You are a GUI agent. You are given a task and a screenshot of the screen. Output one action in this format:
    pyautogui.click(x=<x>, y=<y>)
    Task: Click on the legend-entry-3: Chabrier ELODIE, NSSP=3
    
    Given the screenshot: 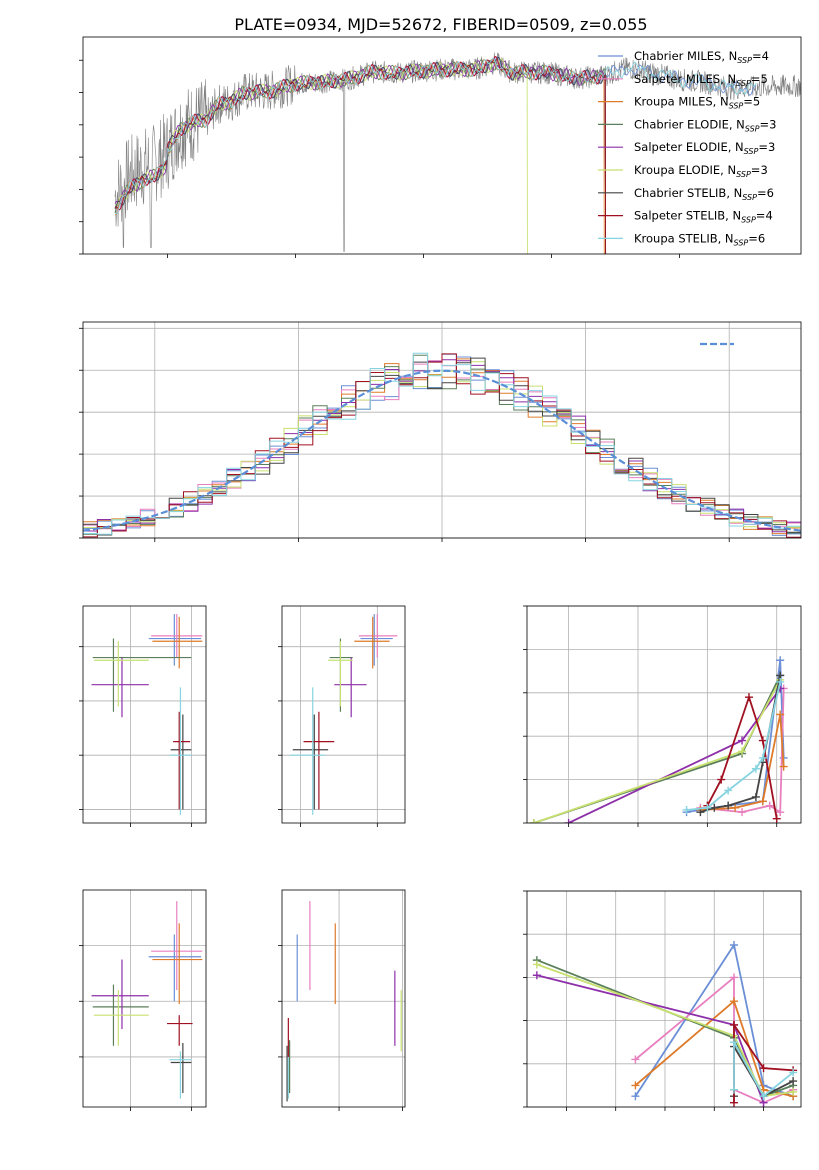 What is the action you would take?
    pyautogui.click(x=705, y=125)
    